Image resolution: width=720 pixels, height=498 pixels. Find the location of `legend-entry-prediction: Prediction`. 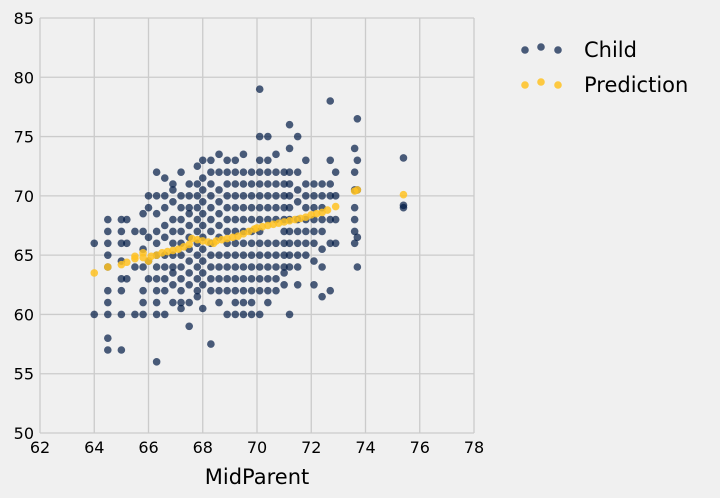

legend-entry-prediction: Prediction is located at coordinates (604, 85).